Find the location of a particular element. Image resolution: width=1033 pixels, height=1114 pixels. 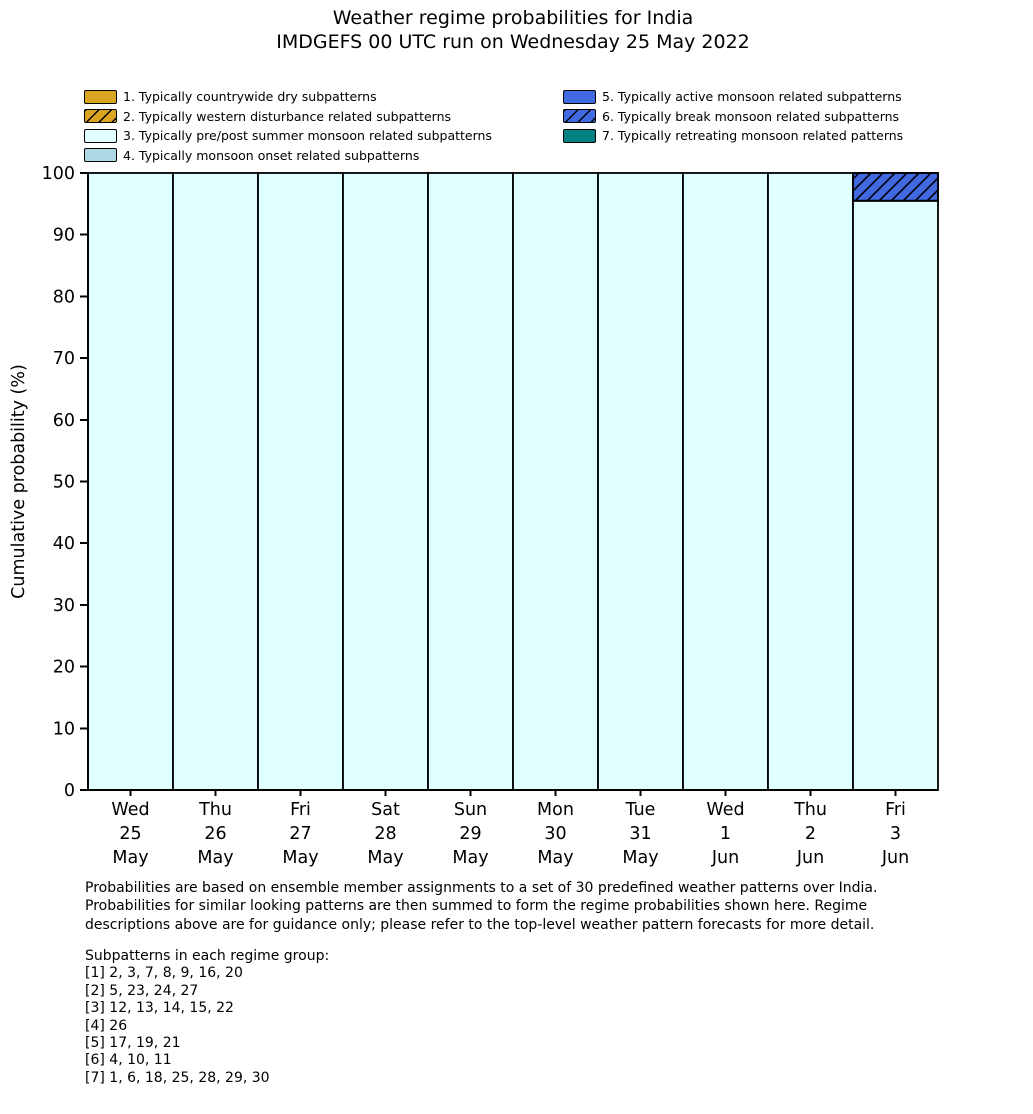

y-axis-label: Cumulative probability (%) is located at coordinates (19, 481).